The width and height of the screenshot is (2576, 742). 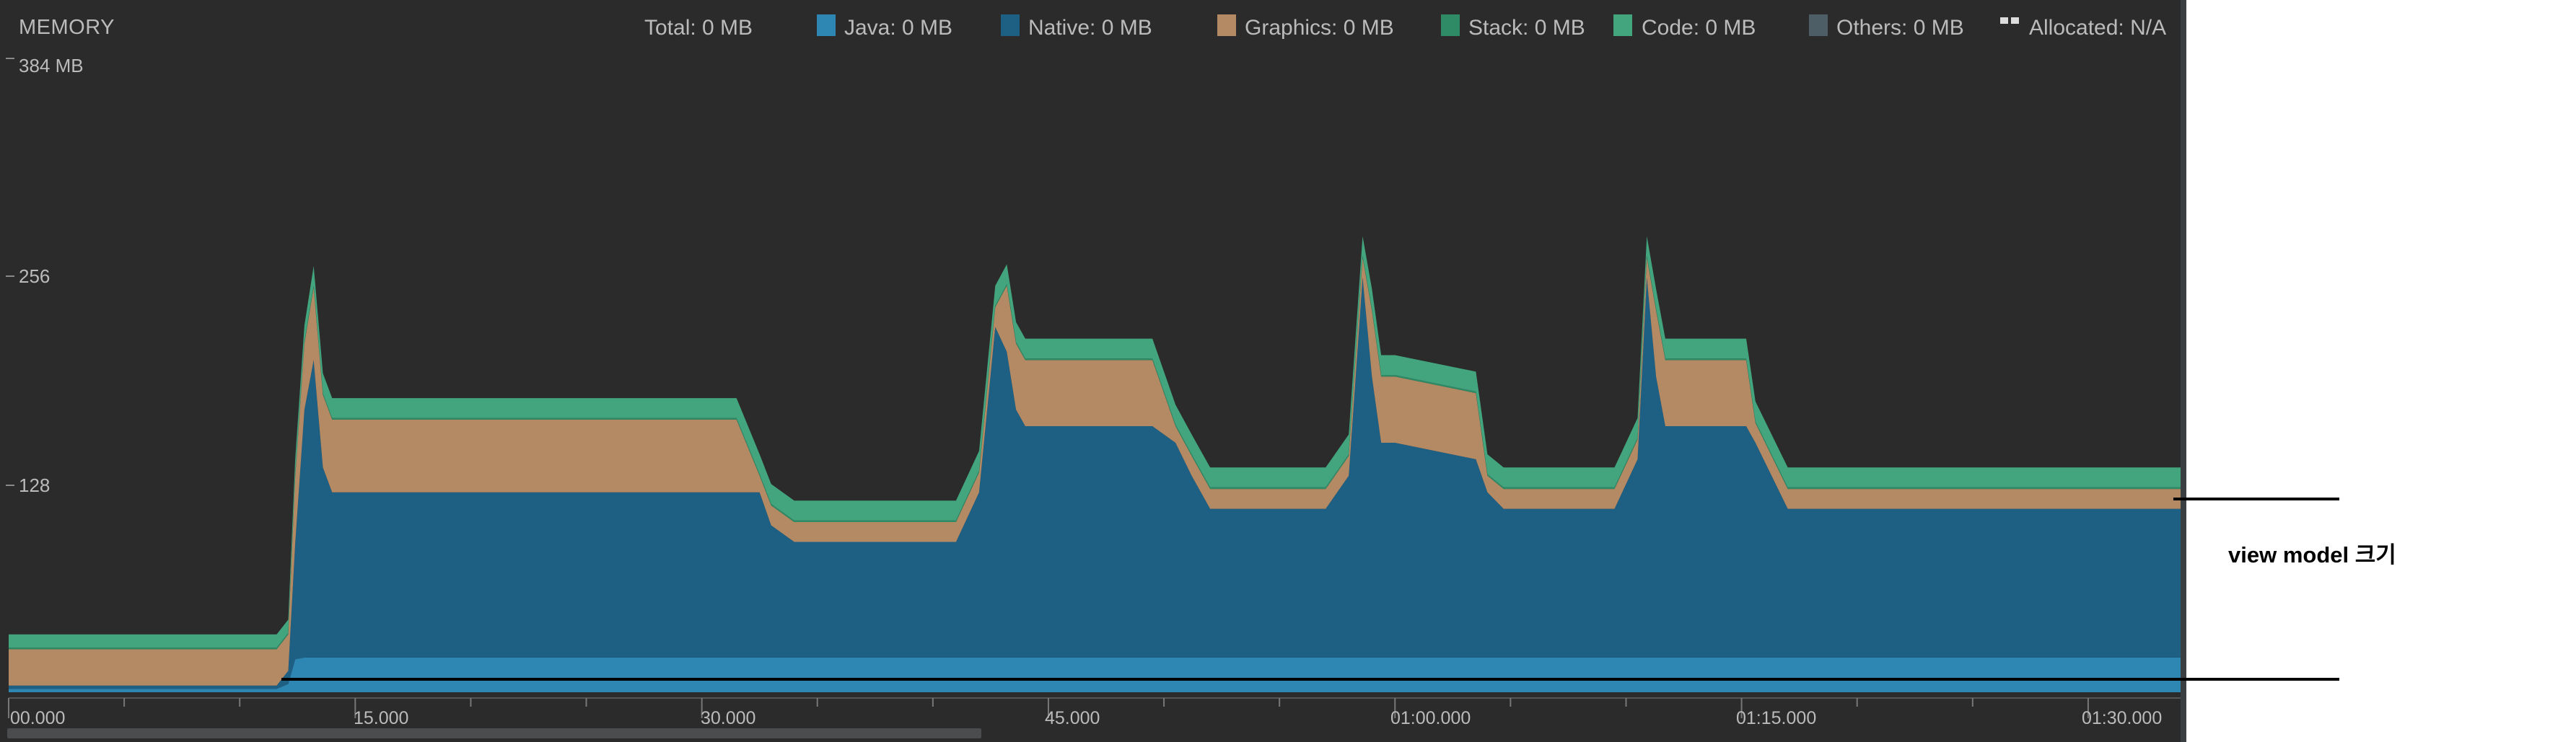 What do you see at coordinates (1526, 28) in the screenshot?
I see `legend-stack: Stack: 0 MB` at bounding box center [1526, 28].